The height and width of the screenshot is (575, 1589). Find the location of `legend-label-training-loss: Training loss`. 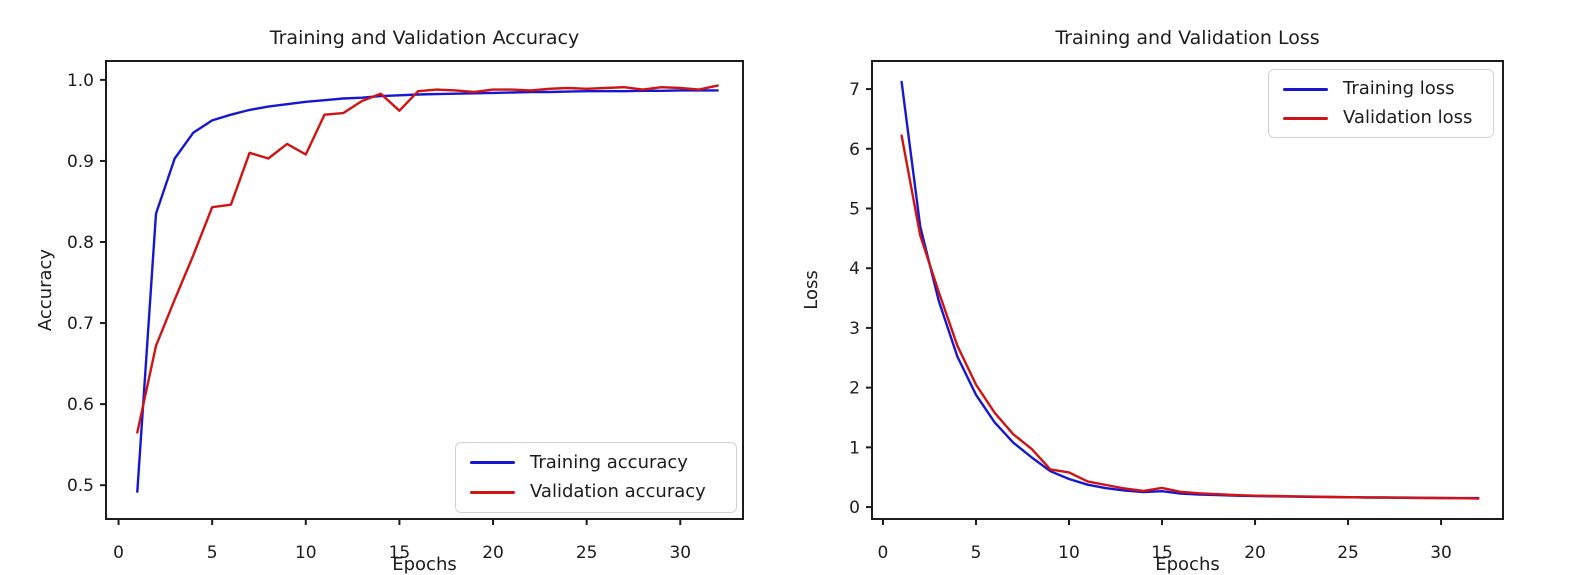

legend-label-training-loss: Training loss is located at coordinates (1399, 88).